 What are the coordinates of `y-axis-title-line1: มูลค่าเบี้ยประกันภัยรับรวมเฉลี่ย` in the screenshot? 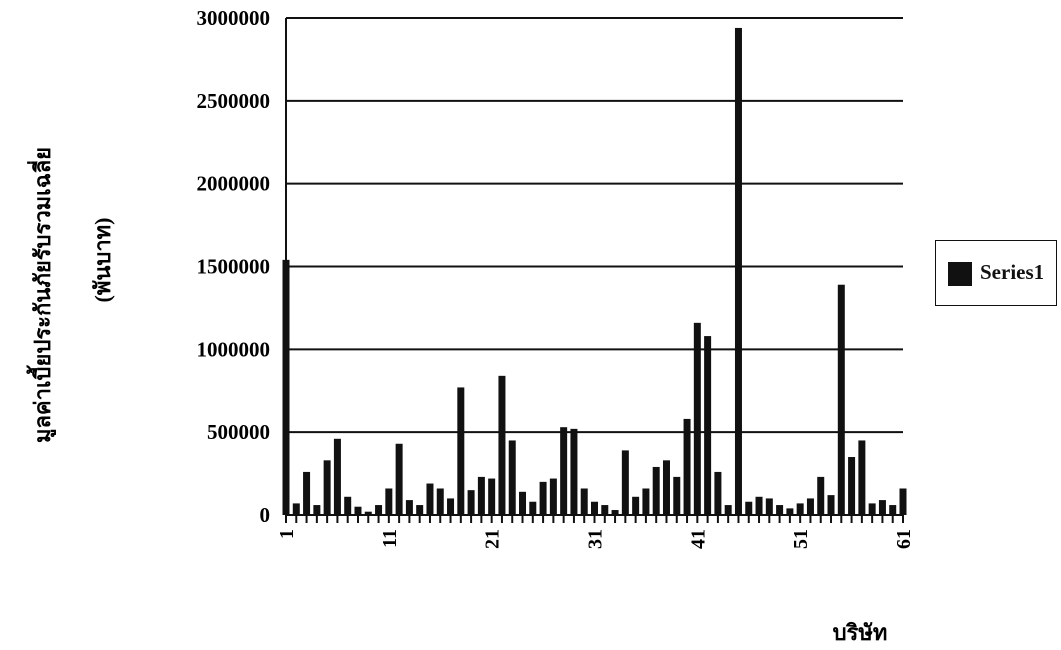 It's located at (41, 295).